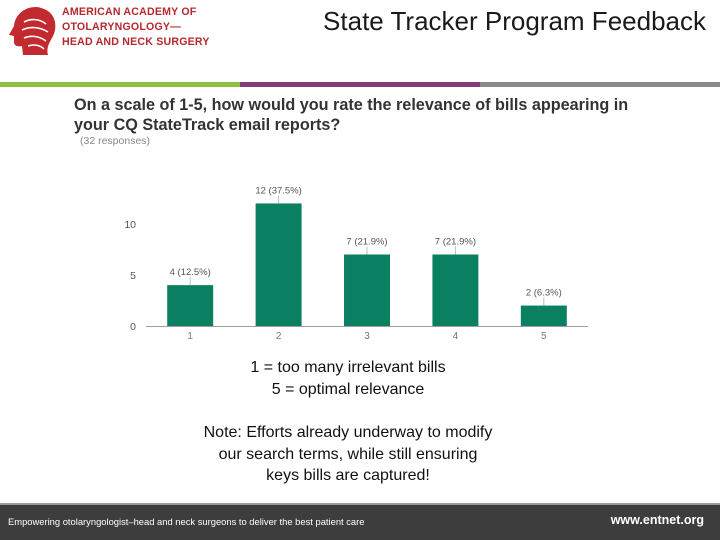 This screenshot has width=720, height=540. Describe the element at coordinates (121, 27) in the screenshot. I see `org-name-line-2: OTOLARYNGOLOGY—` at that location.